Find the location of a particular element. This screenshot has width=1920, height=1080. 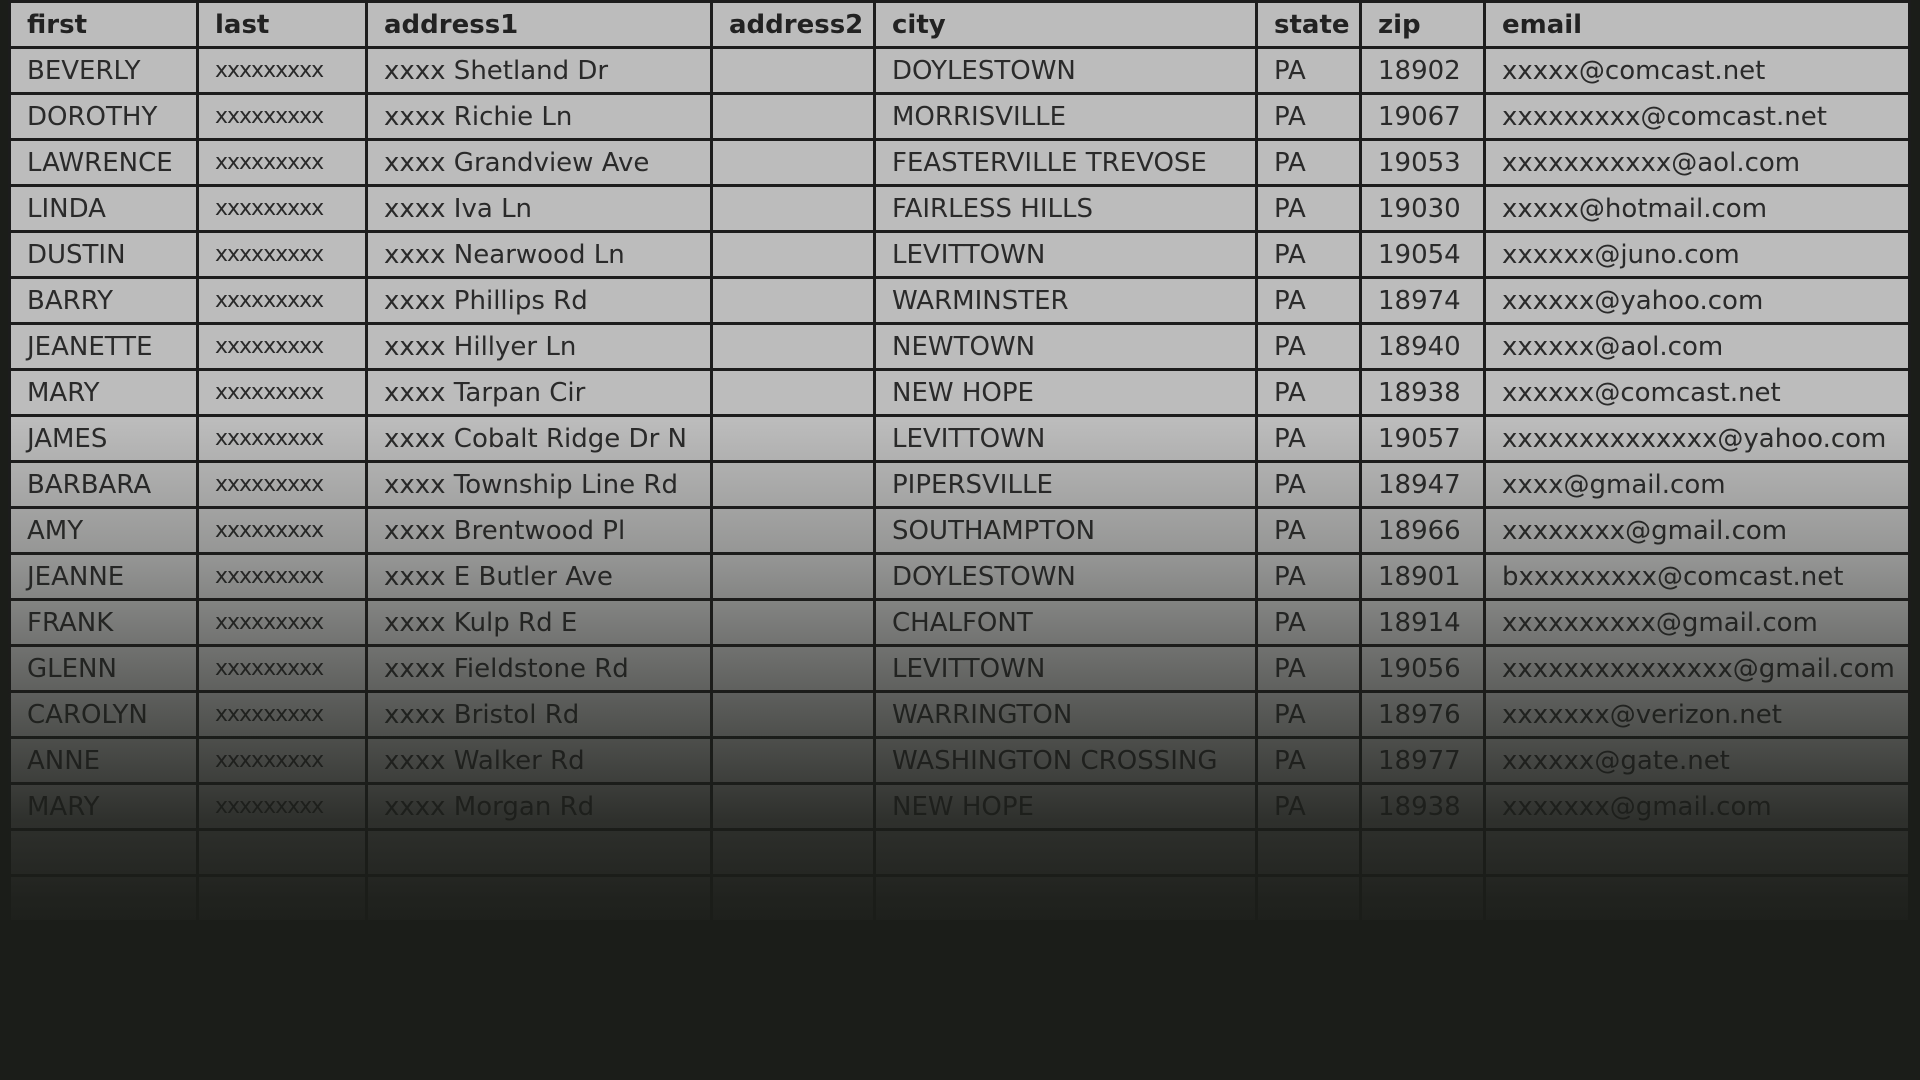

cell-zip is located at coordinates (1422, 898).